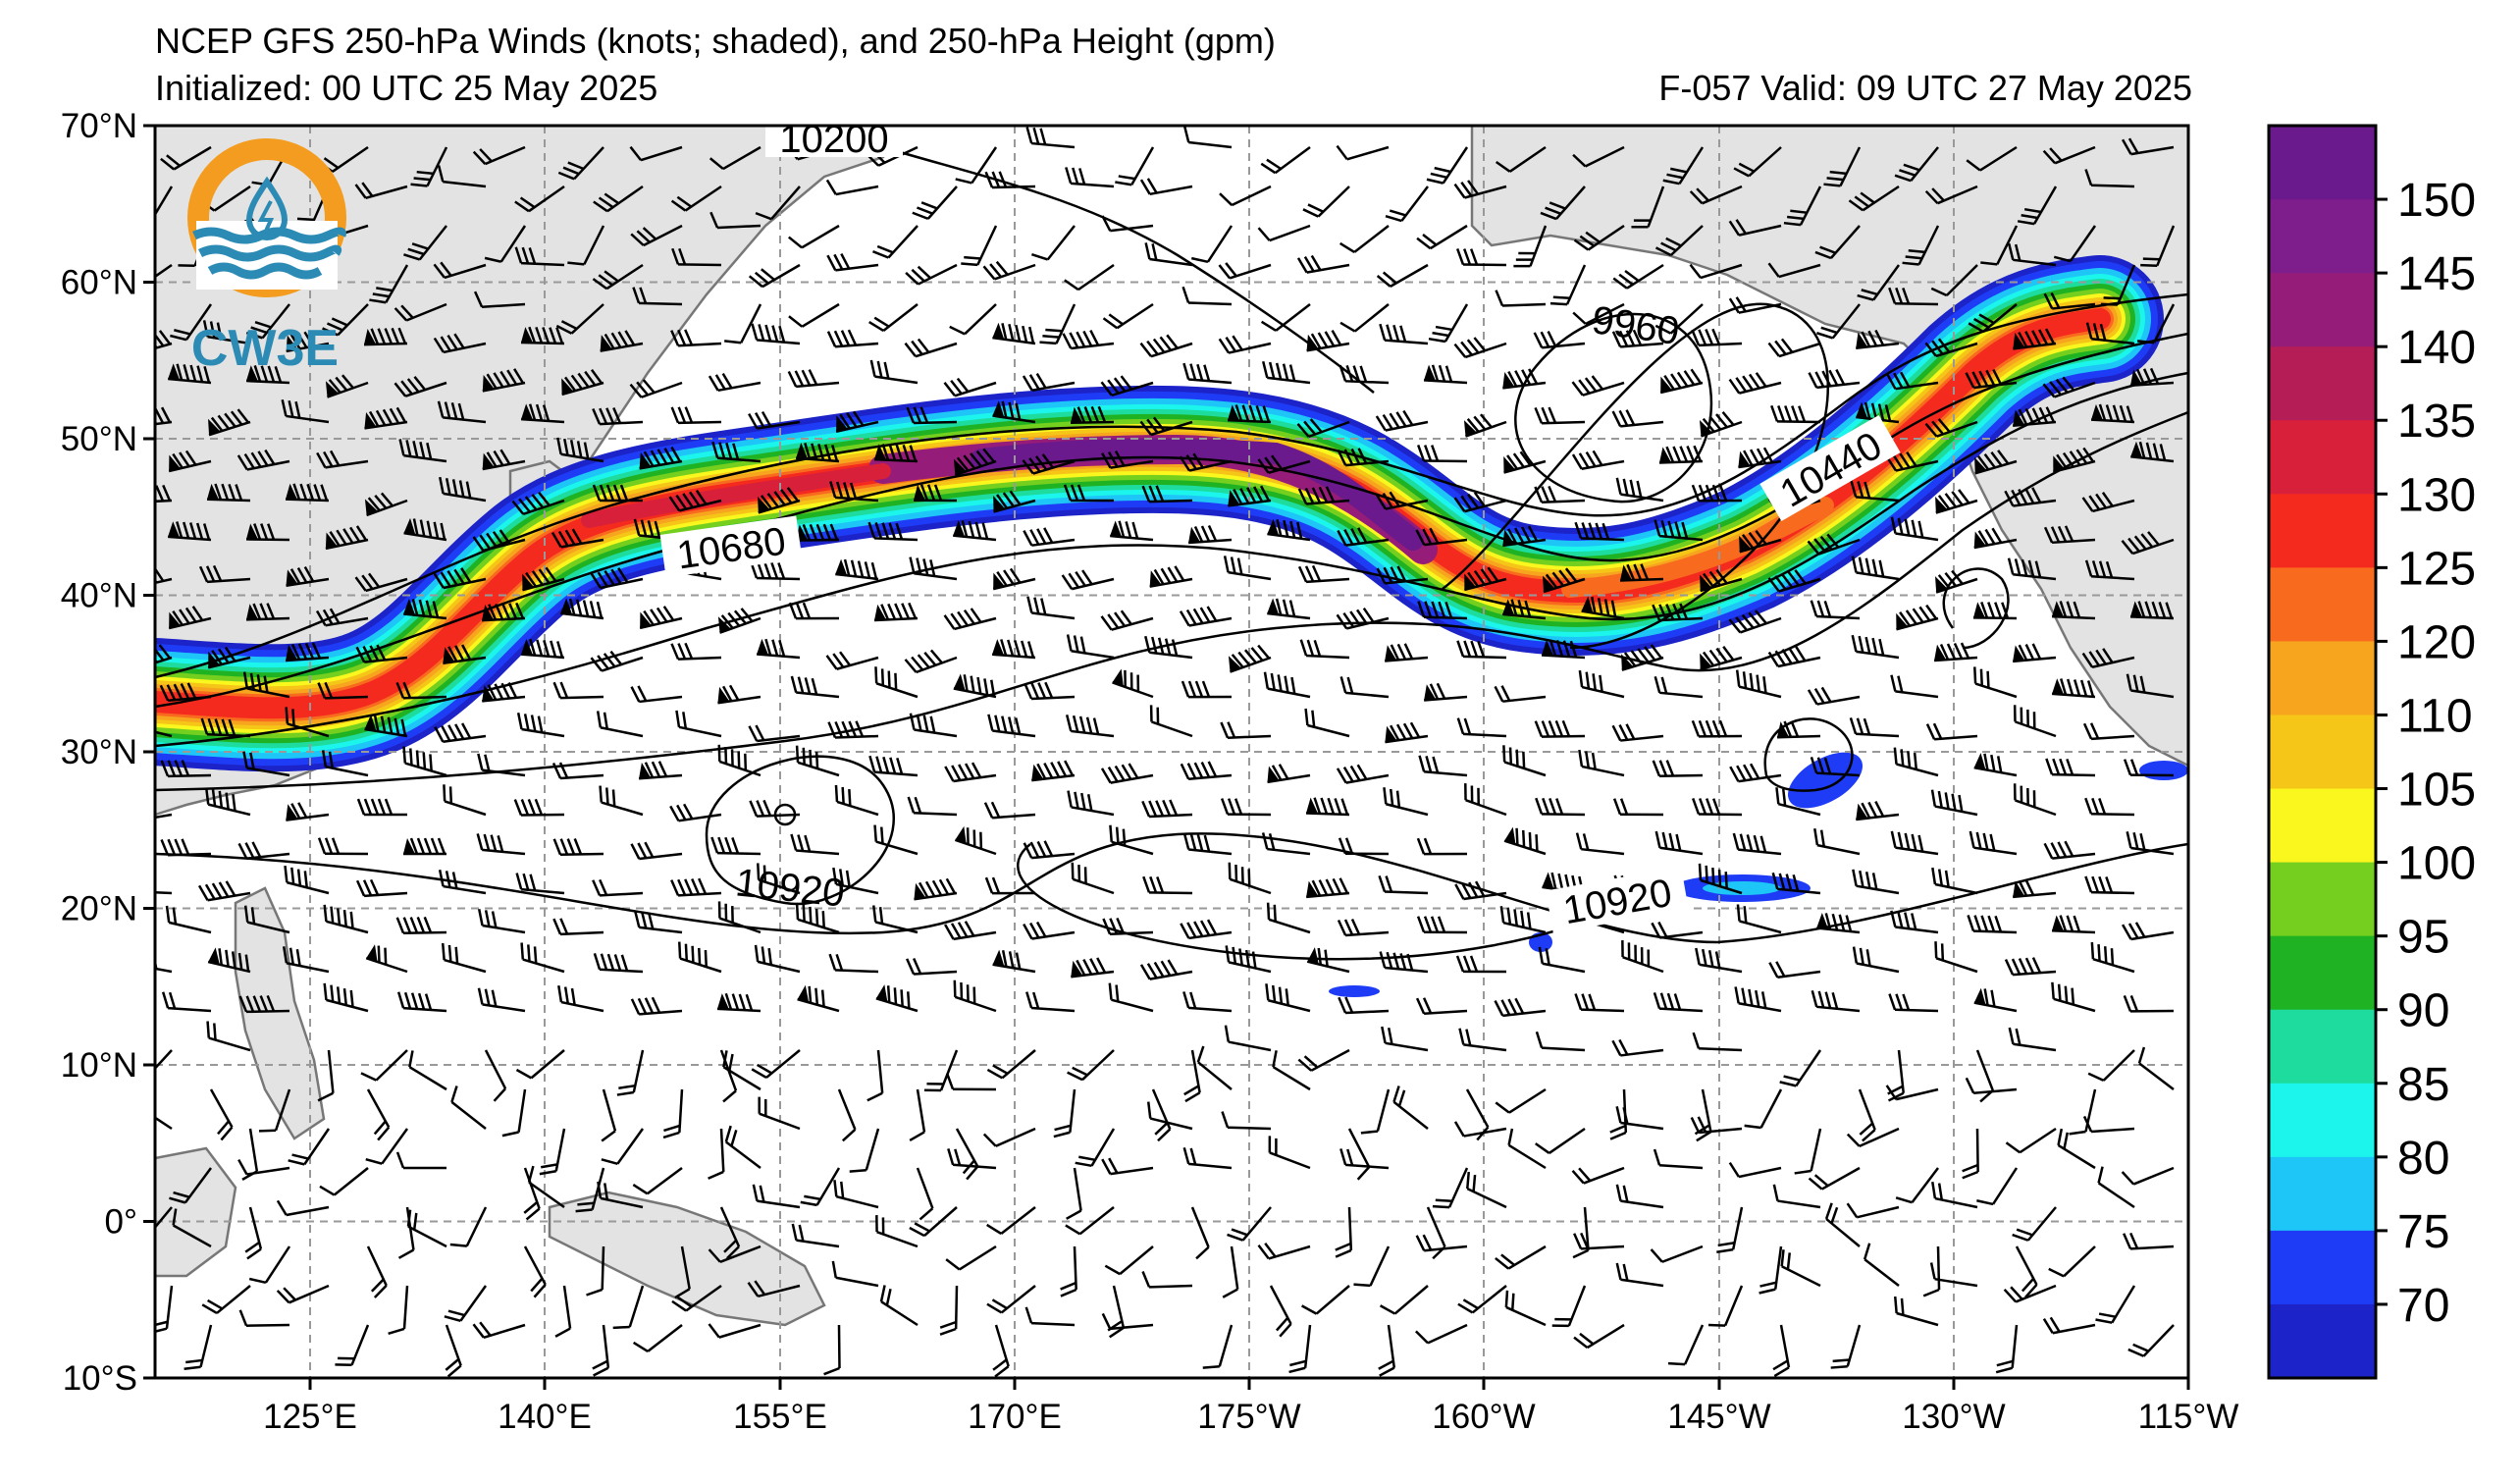 The image size is (2520, 1483). I want to click on borneo-land, so click(196, 1212).